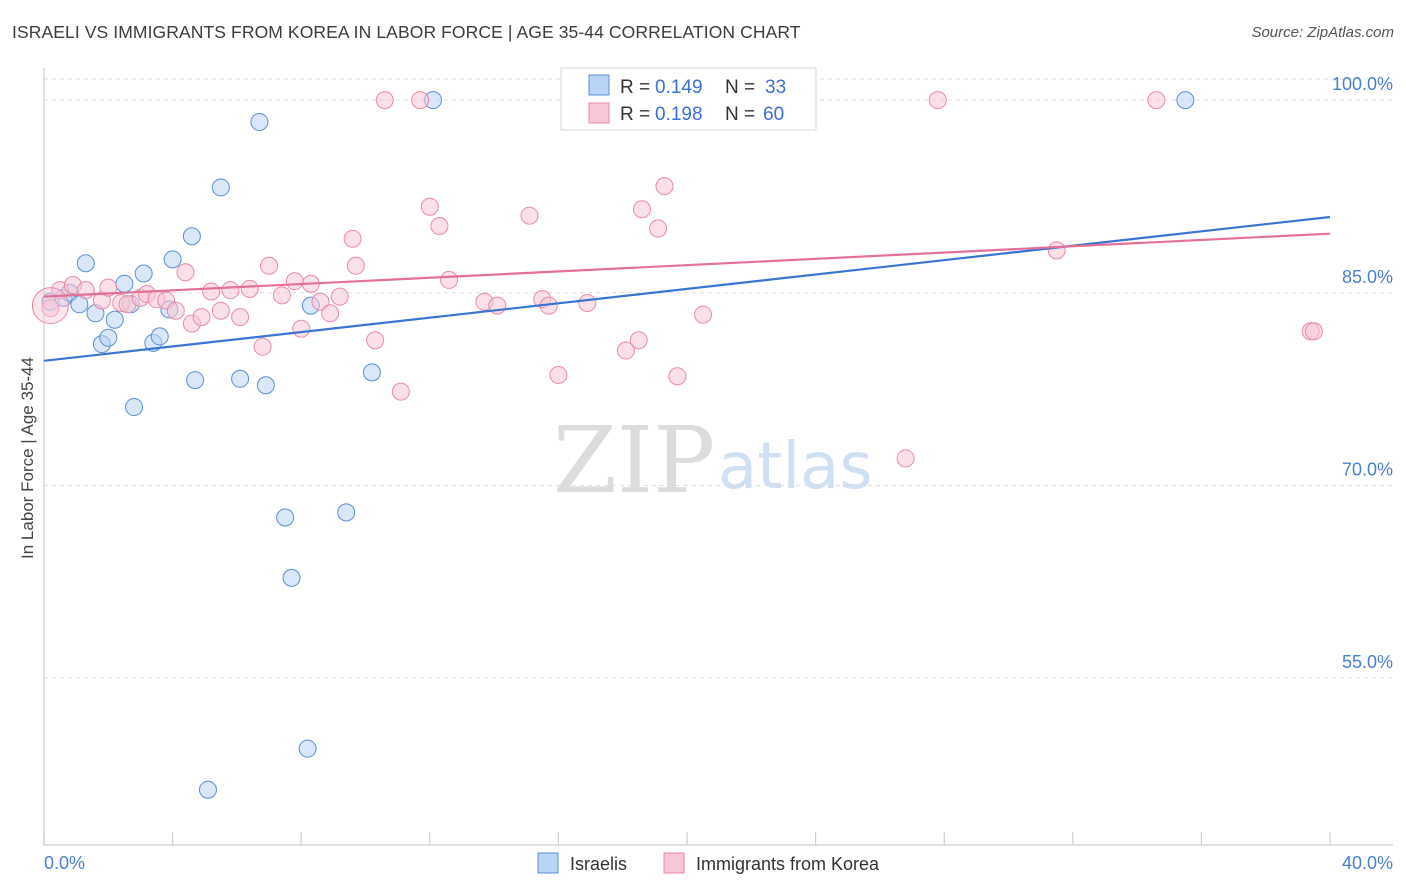  Describe the element at coordinates (635, 87) in the screenshot. I see `legend-r-label-israelis: R =` at that location.